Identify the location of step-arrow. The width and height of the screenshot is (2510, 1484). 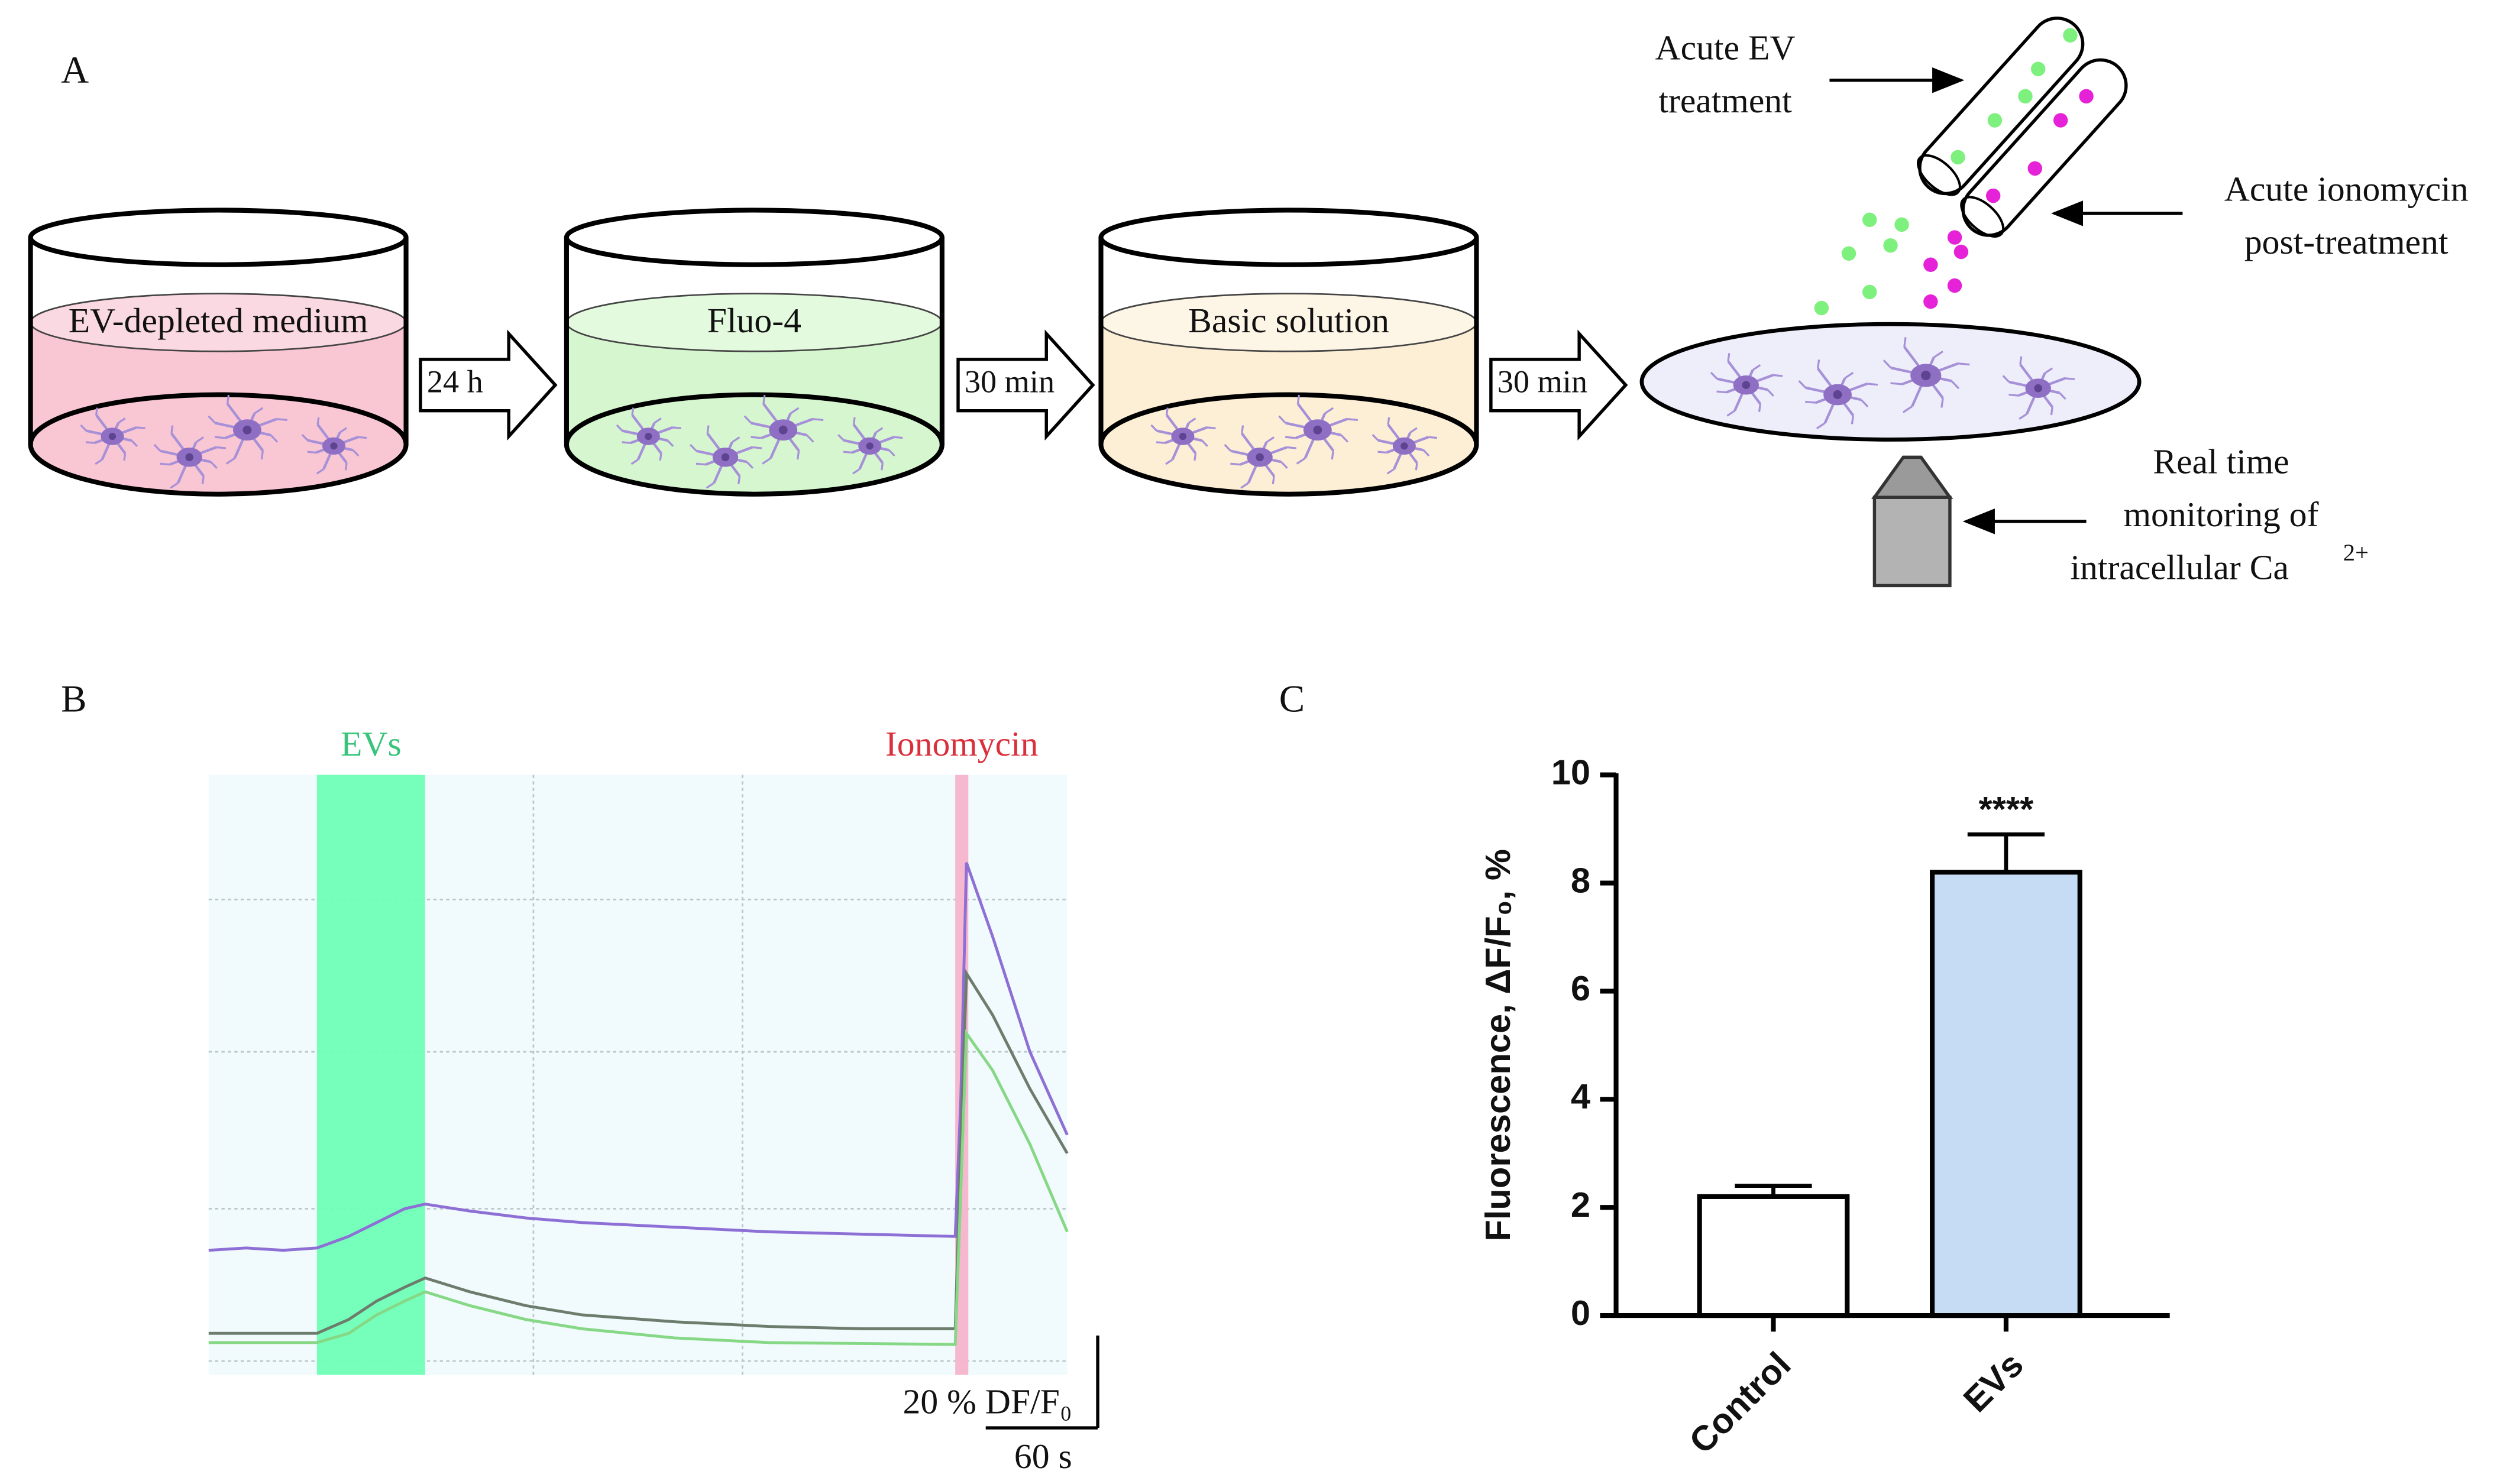
(1558, 385).